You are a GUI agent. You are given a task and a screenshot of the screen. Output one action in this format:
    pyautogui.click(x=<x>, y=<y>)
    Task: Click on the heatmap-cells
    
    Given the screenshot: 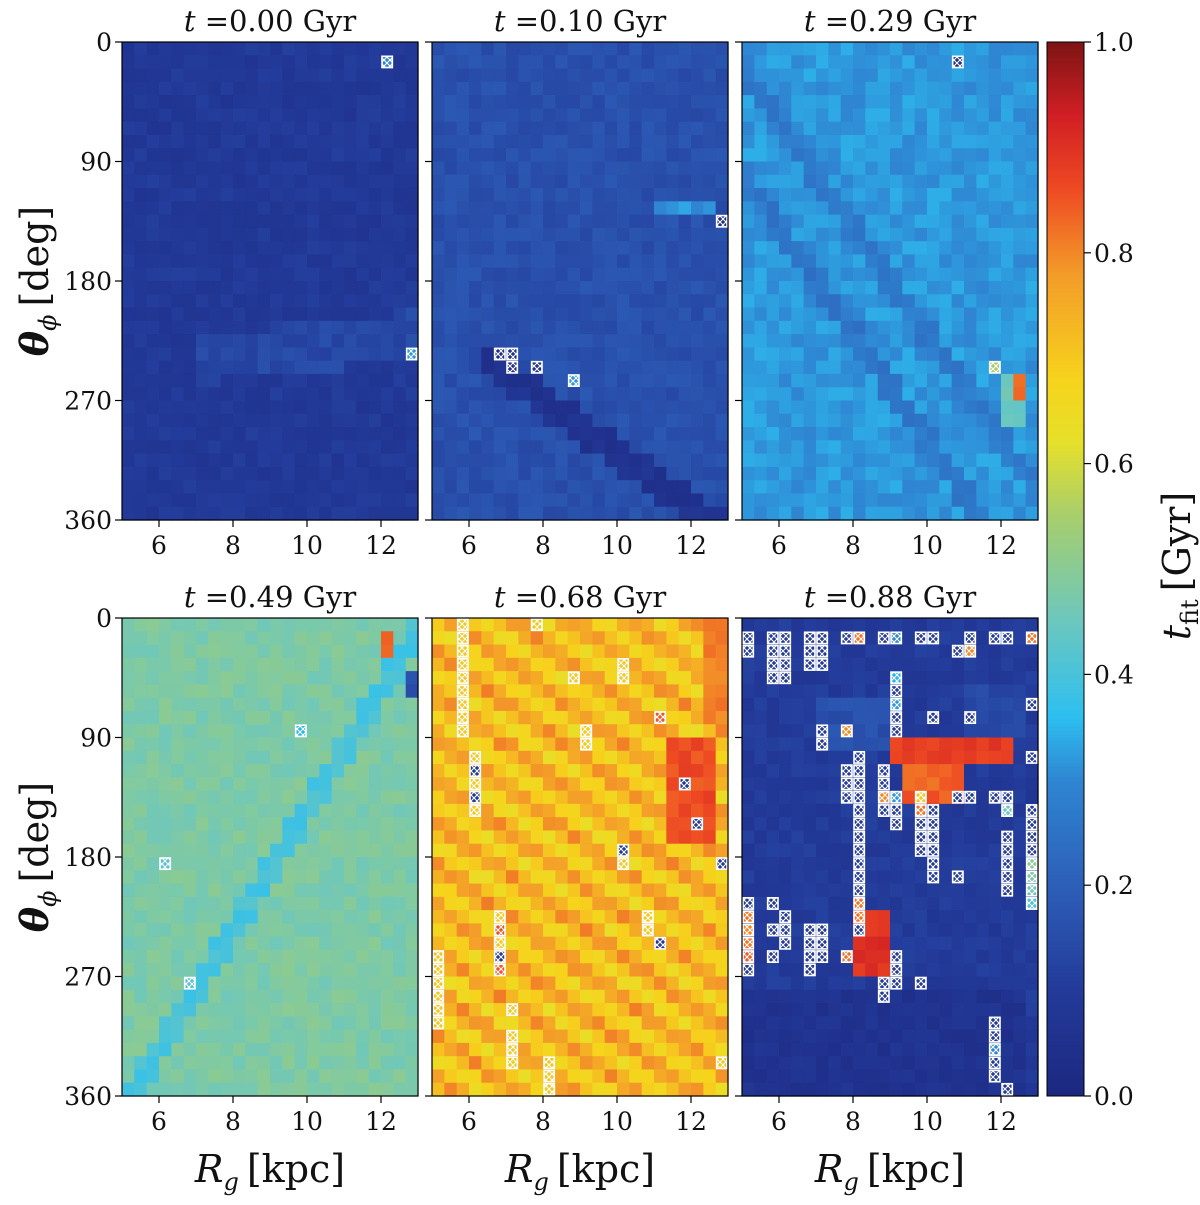 What is the action you would take?
    pyautogui.click(x=890, y=857)
    